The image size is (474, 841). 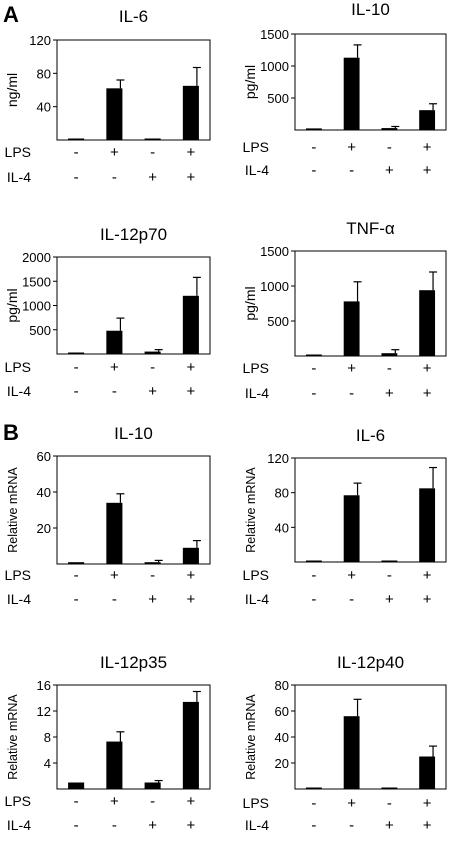 What do you see at coordinates (370, 9) in the screenshot?
I see `chart-title: IL-10` at bounding box center [370, 9].